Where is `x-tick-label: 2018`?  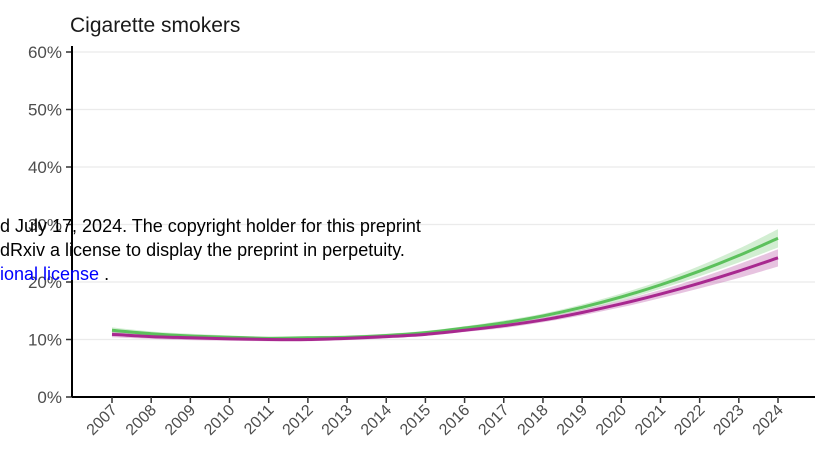
x-tick-label: 2018 is located at coordinates (533, 420).